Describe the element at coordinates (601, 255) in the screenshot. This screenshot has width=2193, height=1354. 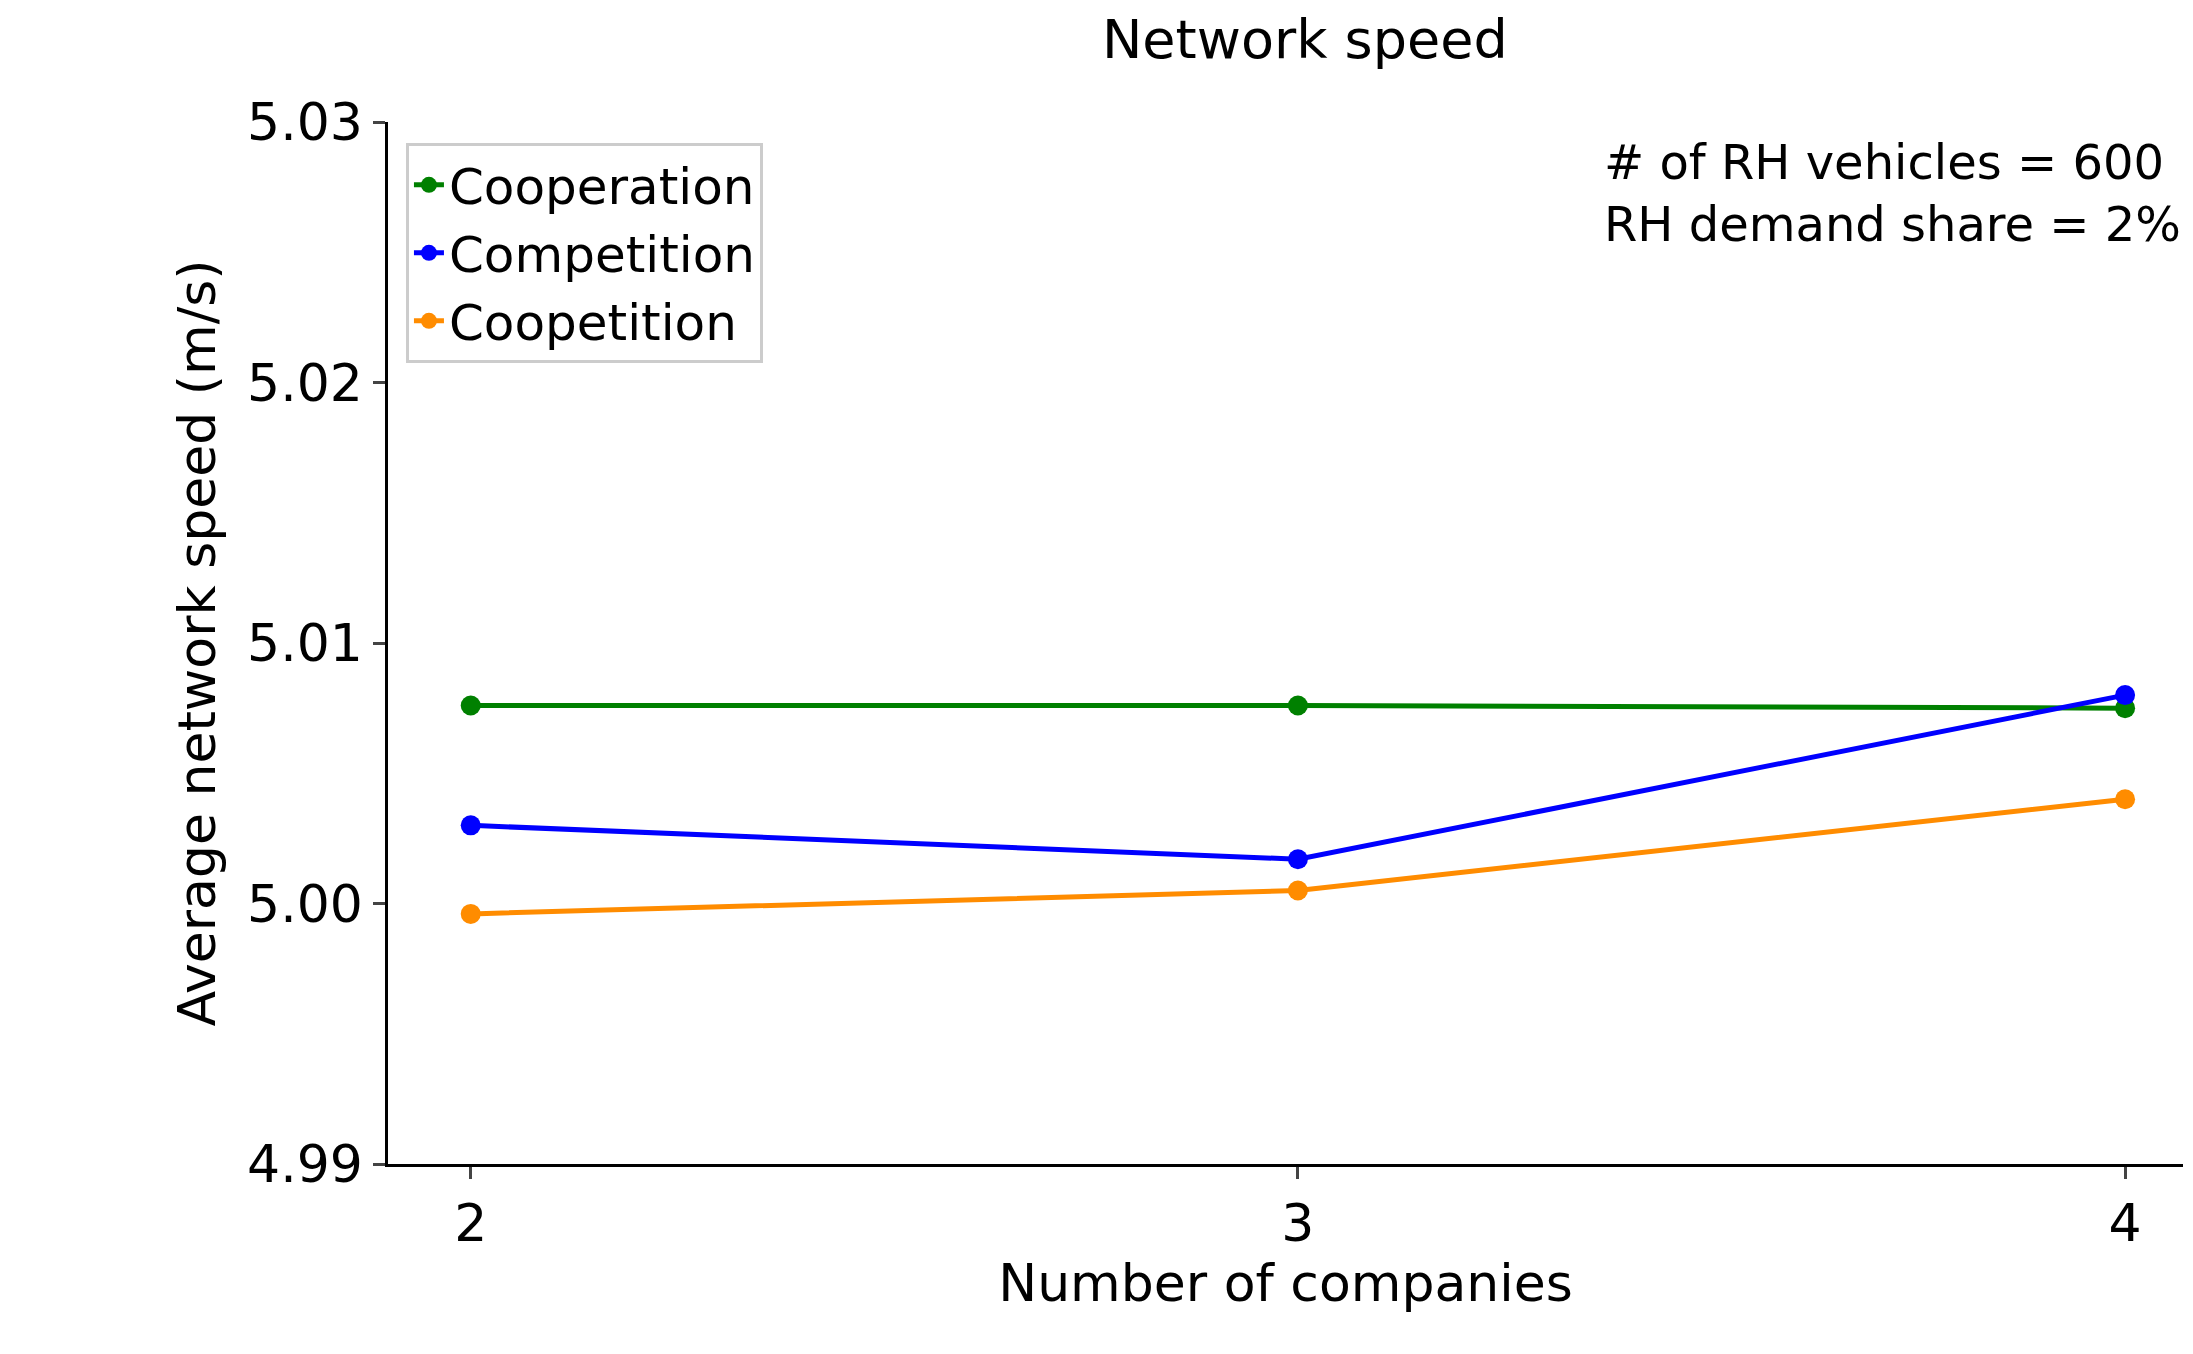
I see `legend-label: Competition` at that location.